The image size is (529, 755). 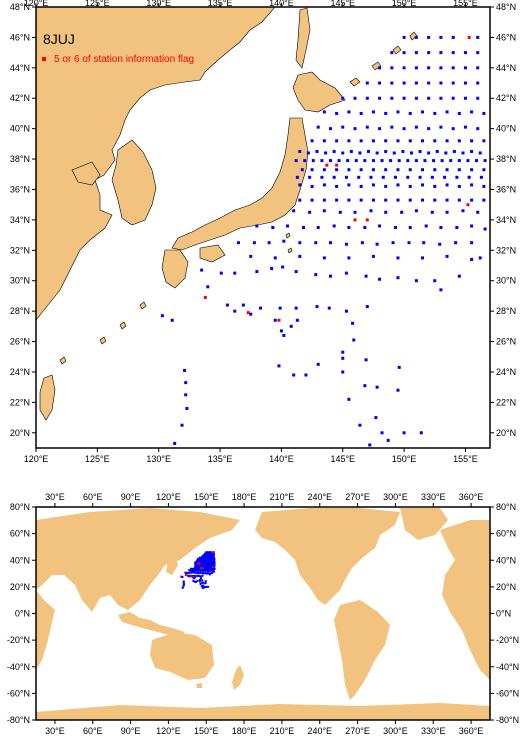 What do you see at coordinates (168, 497) in the screenshot?
I see `global-lon-tick-label: 120°E` at bounding box center [168, 497].